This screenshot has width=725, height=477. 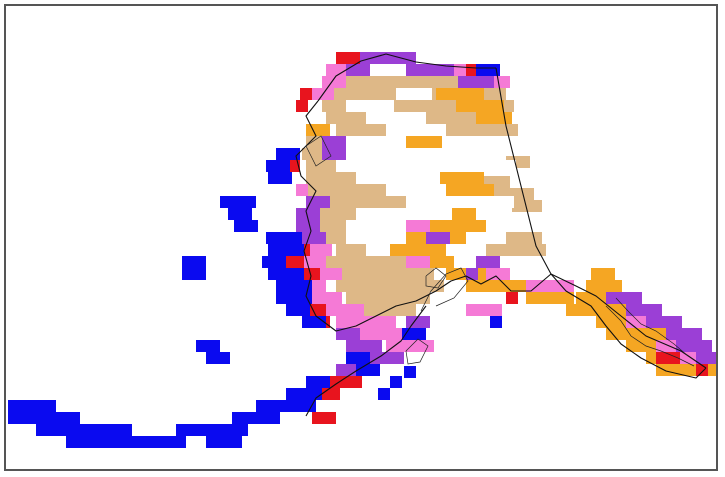 I want to click on panhandle-islands-line, so click(x=650, y=336).